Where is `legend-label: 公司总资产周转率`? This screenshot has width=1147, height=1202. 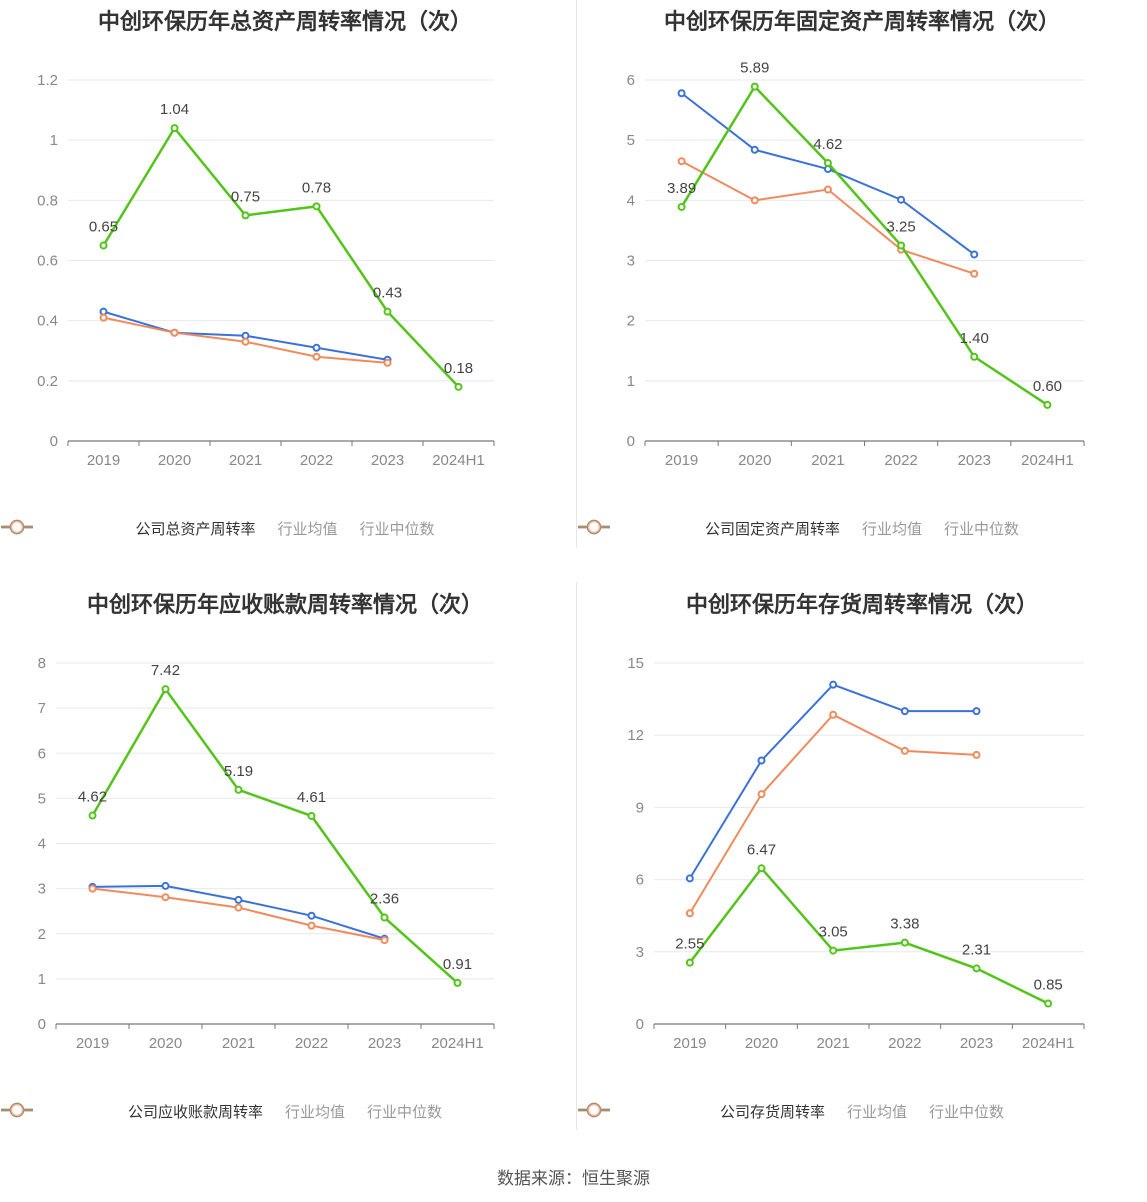
legend-label: 公司总资产周转率 is located at coordinates (195, 529).